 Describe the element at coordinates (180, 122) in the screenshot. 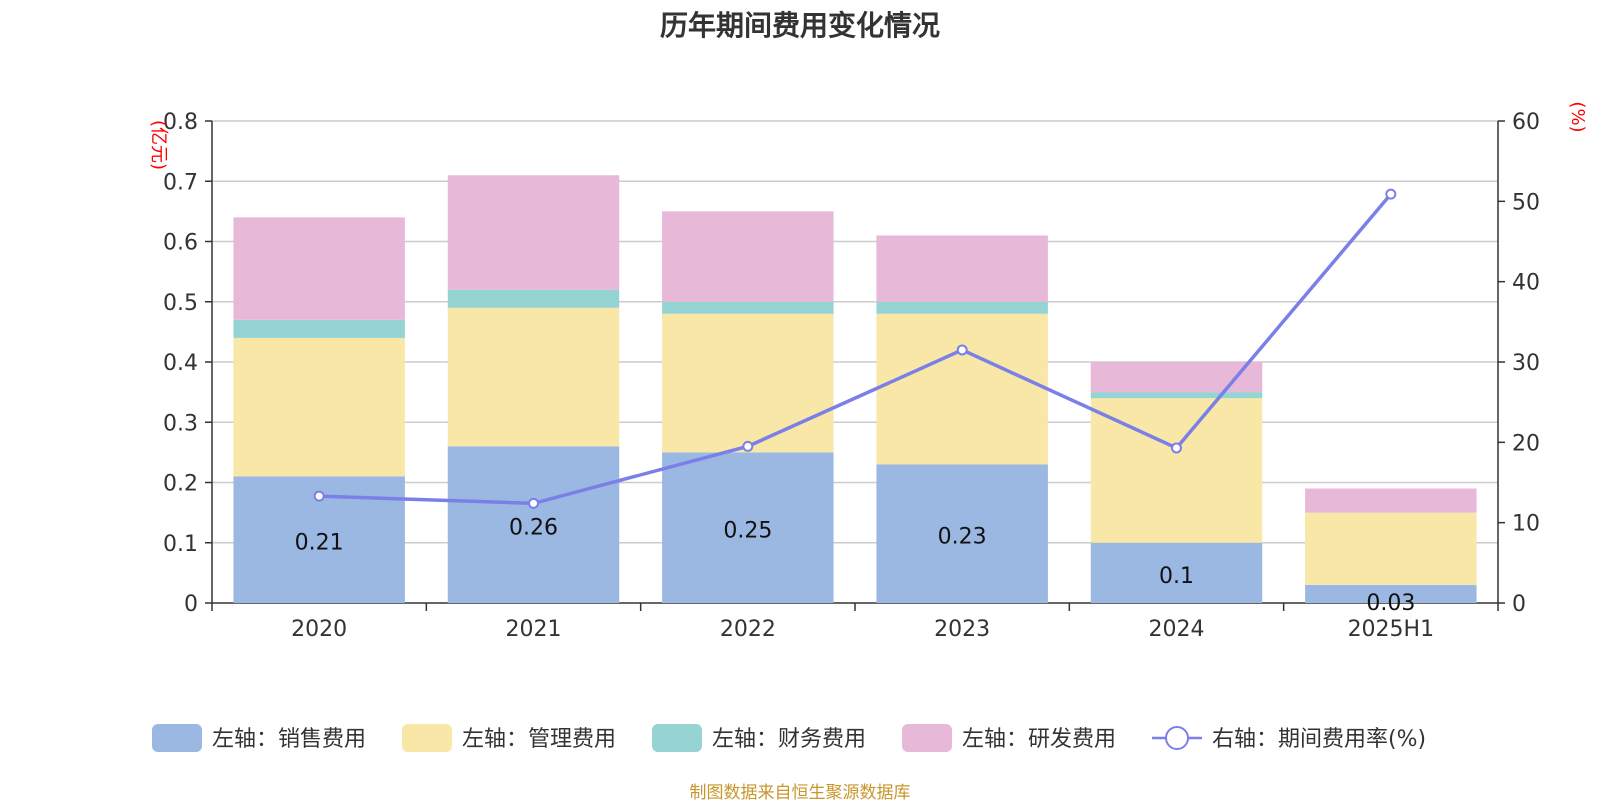

I see `left-axis-tick-label: 0.8` at that location.